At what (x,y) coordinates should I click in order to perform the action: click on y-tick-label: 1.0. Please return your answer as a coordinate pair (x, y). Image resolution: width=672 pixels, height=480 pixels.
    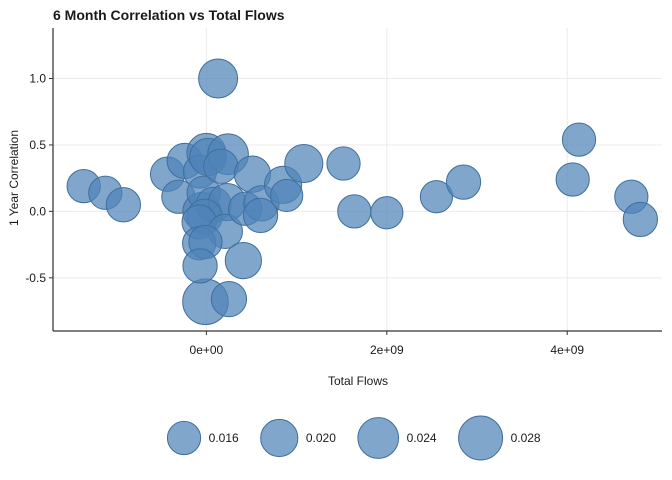
    Looking at the image, I should click on (37, 79).